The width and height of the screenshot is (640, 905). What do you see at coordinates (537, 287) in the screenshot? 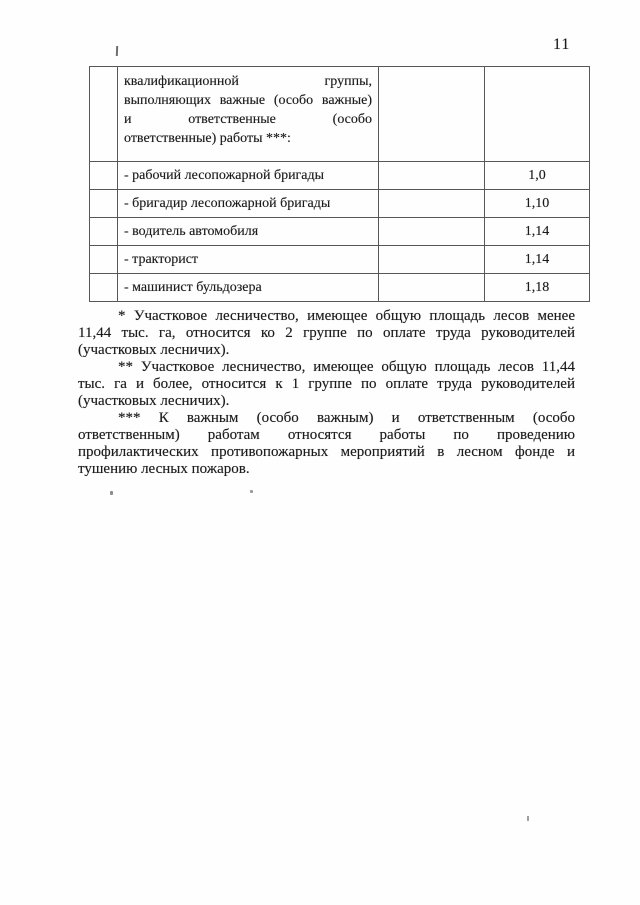
I see `table-cell-coefficient: 1,18` at bounding box center [537, 287].